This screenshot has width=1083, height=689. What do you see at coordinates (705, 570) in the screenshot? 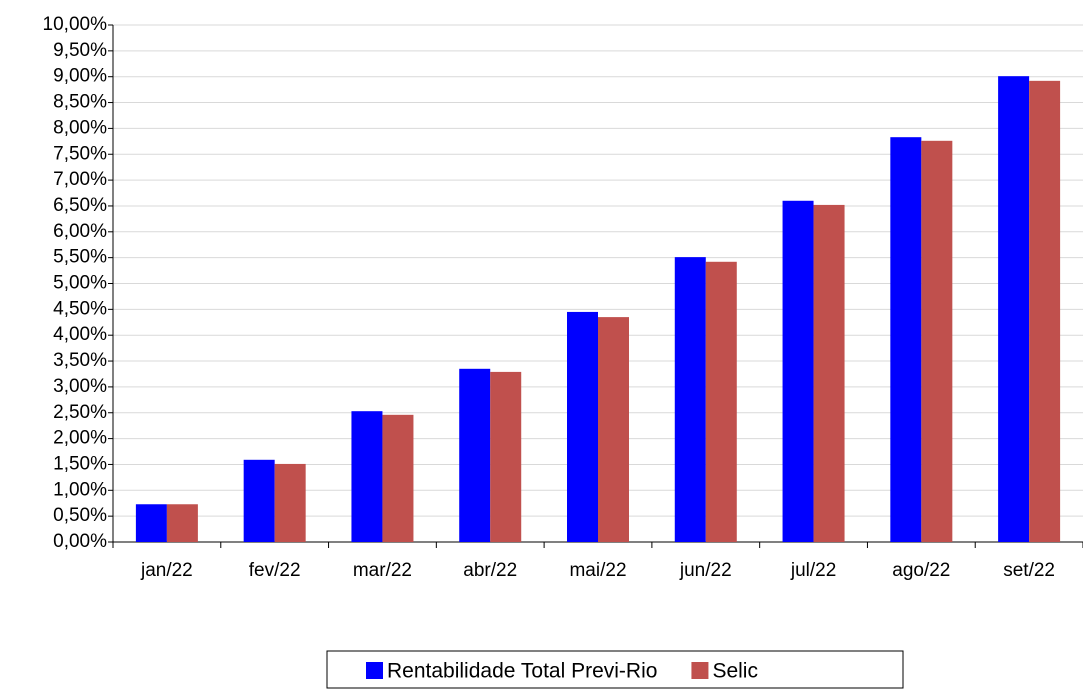
I see `x-tick-label: jun/22` at bounding box center [705, 570].